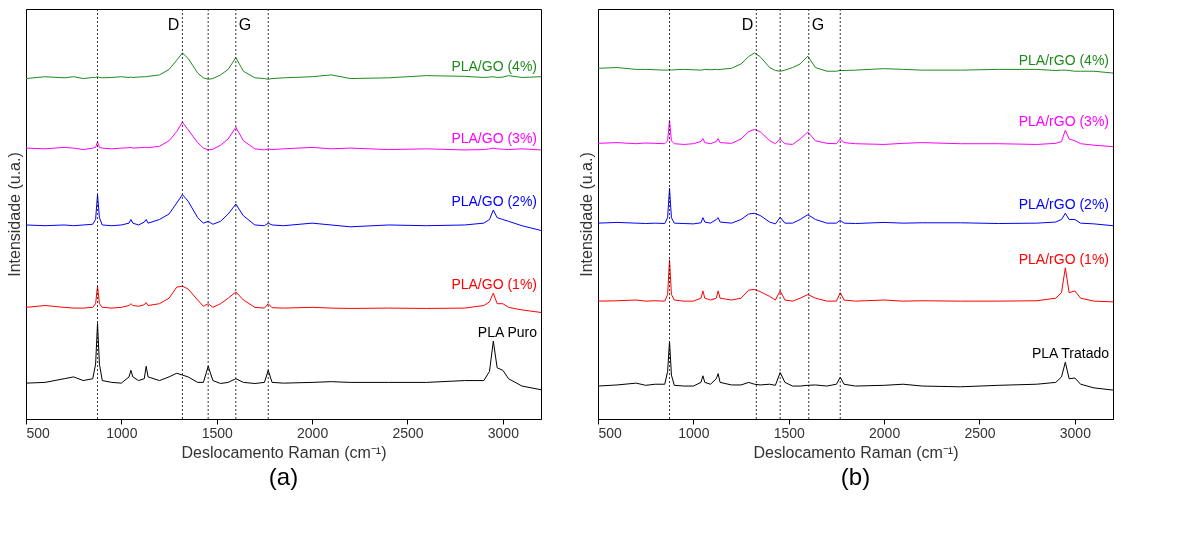 This screenshot has width=1188, height=538. What do you see at coordinates (1063, 204) in the screenshot?
I see `series-label: PLA/rGO (2%)` at bounding box center [1063, 204].